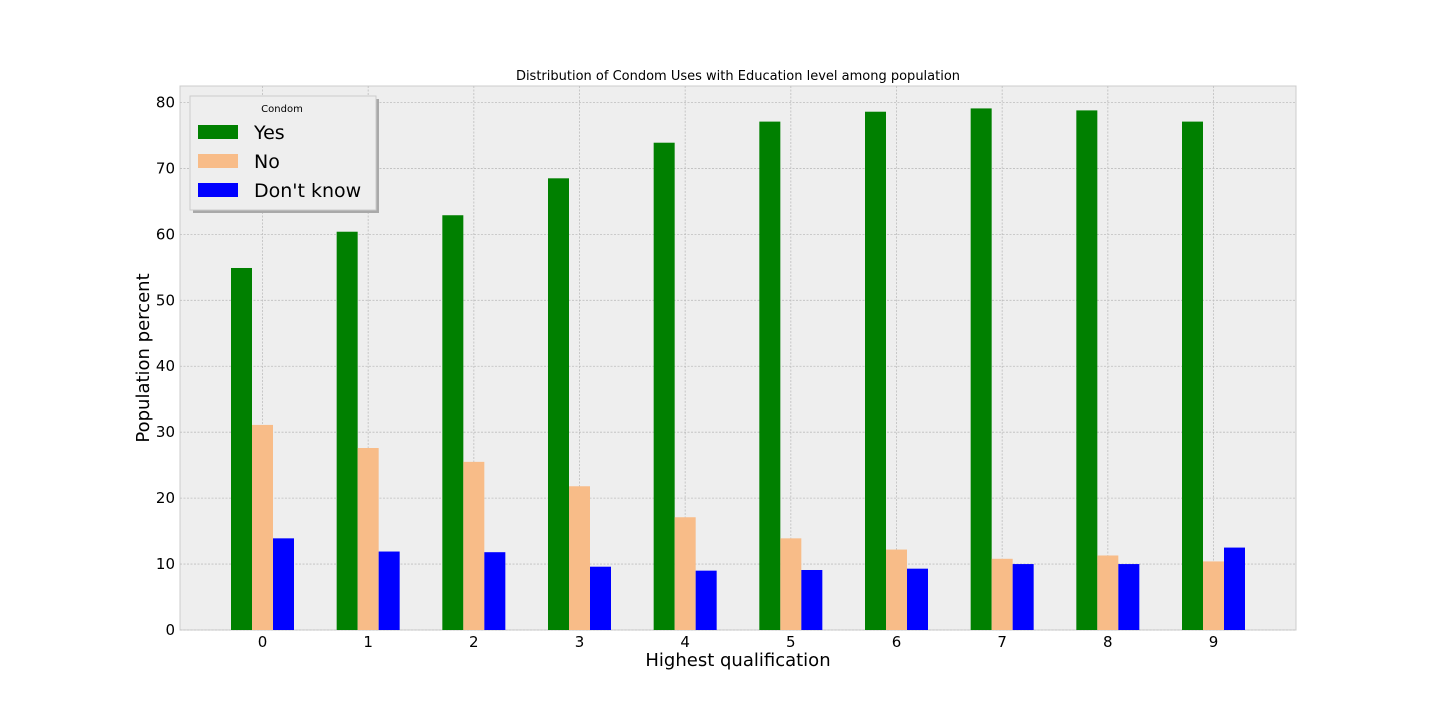 Image resolution: width=1440 pixels, height=720 pixels. I want to click on legend: Condom Yes No Don't know, so click(284, 154).